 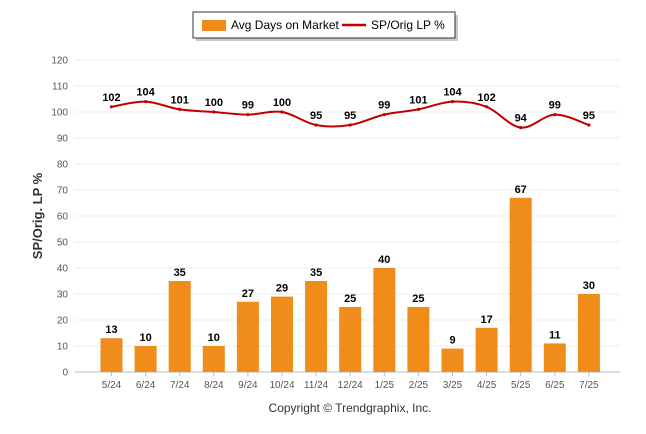 I want to click on bar-value-label: 13, so click(x=111, y=330).